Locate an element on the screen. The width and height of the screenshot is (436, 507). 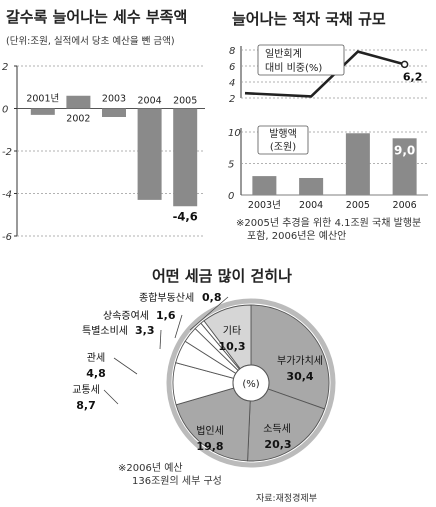
y-tick-label: 4 is located at coordinates (232, 83).